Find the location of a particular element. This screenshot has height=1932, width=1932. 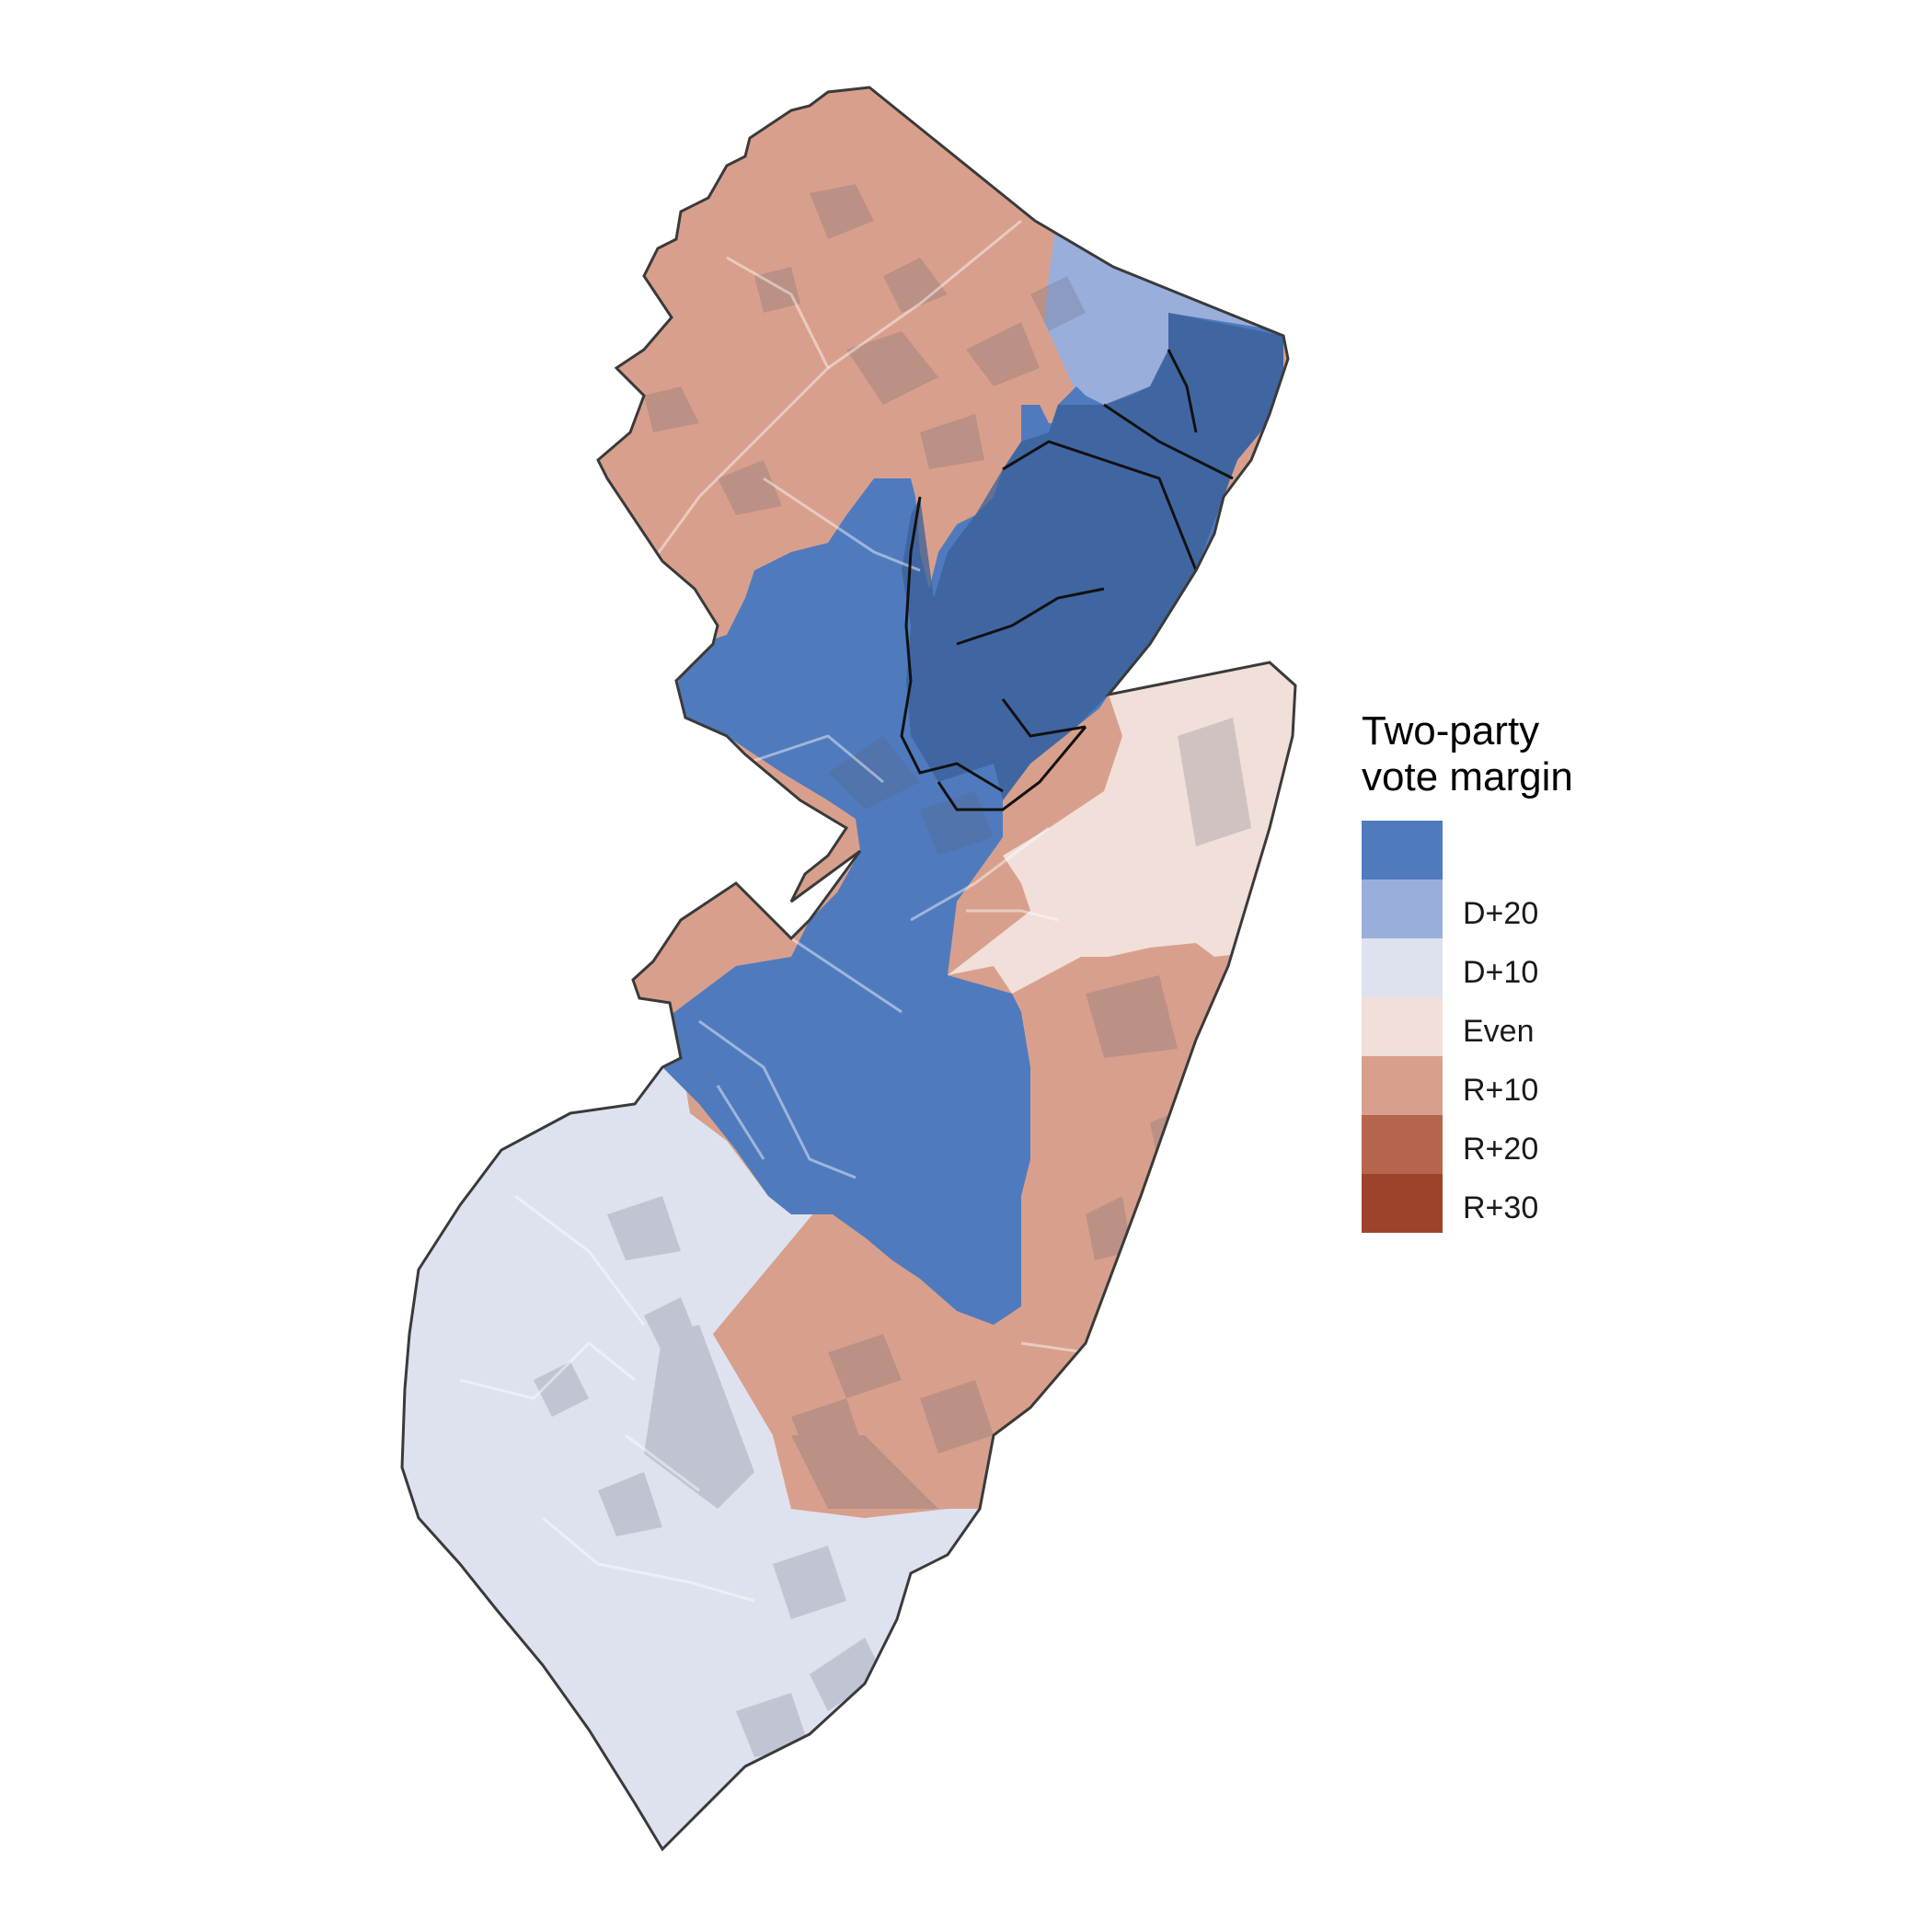

urban-boundaries is located at coordinates (1067, 580).